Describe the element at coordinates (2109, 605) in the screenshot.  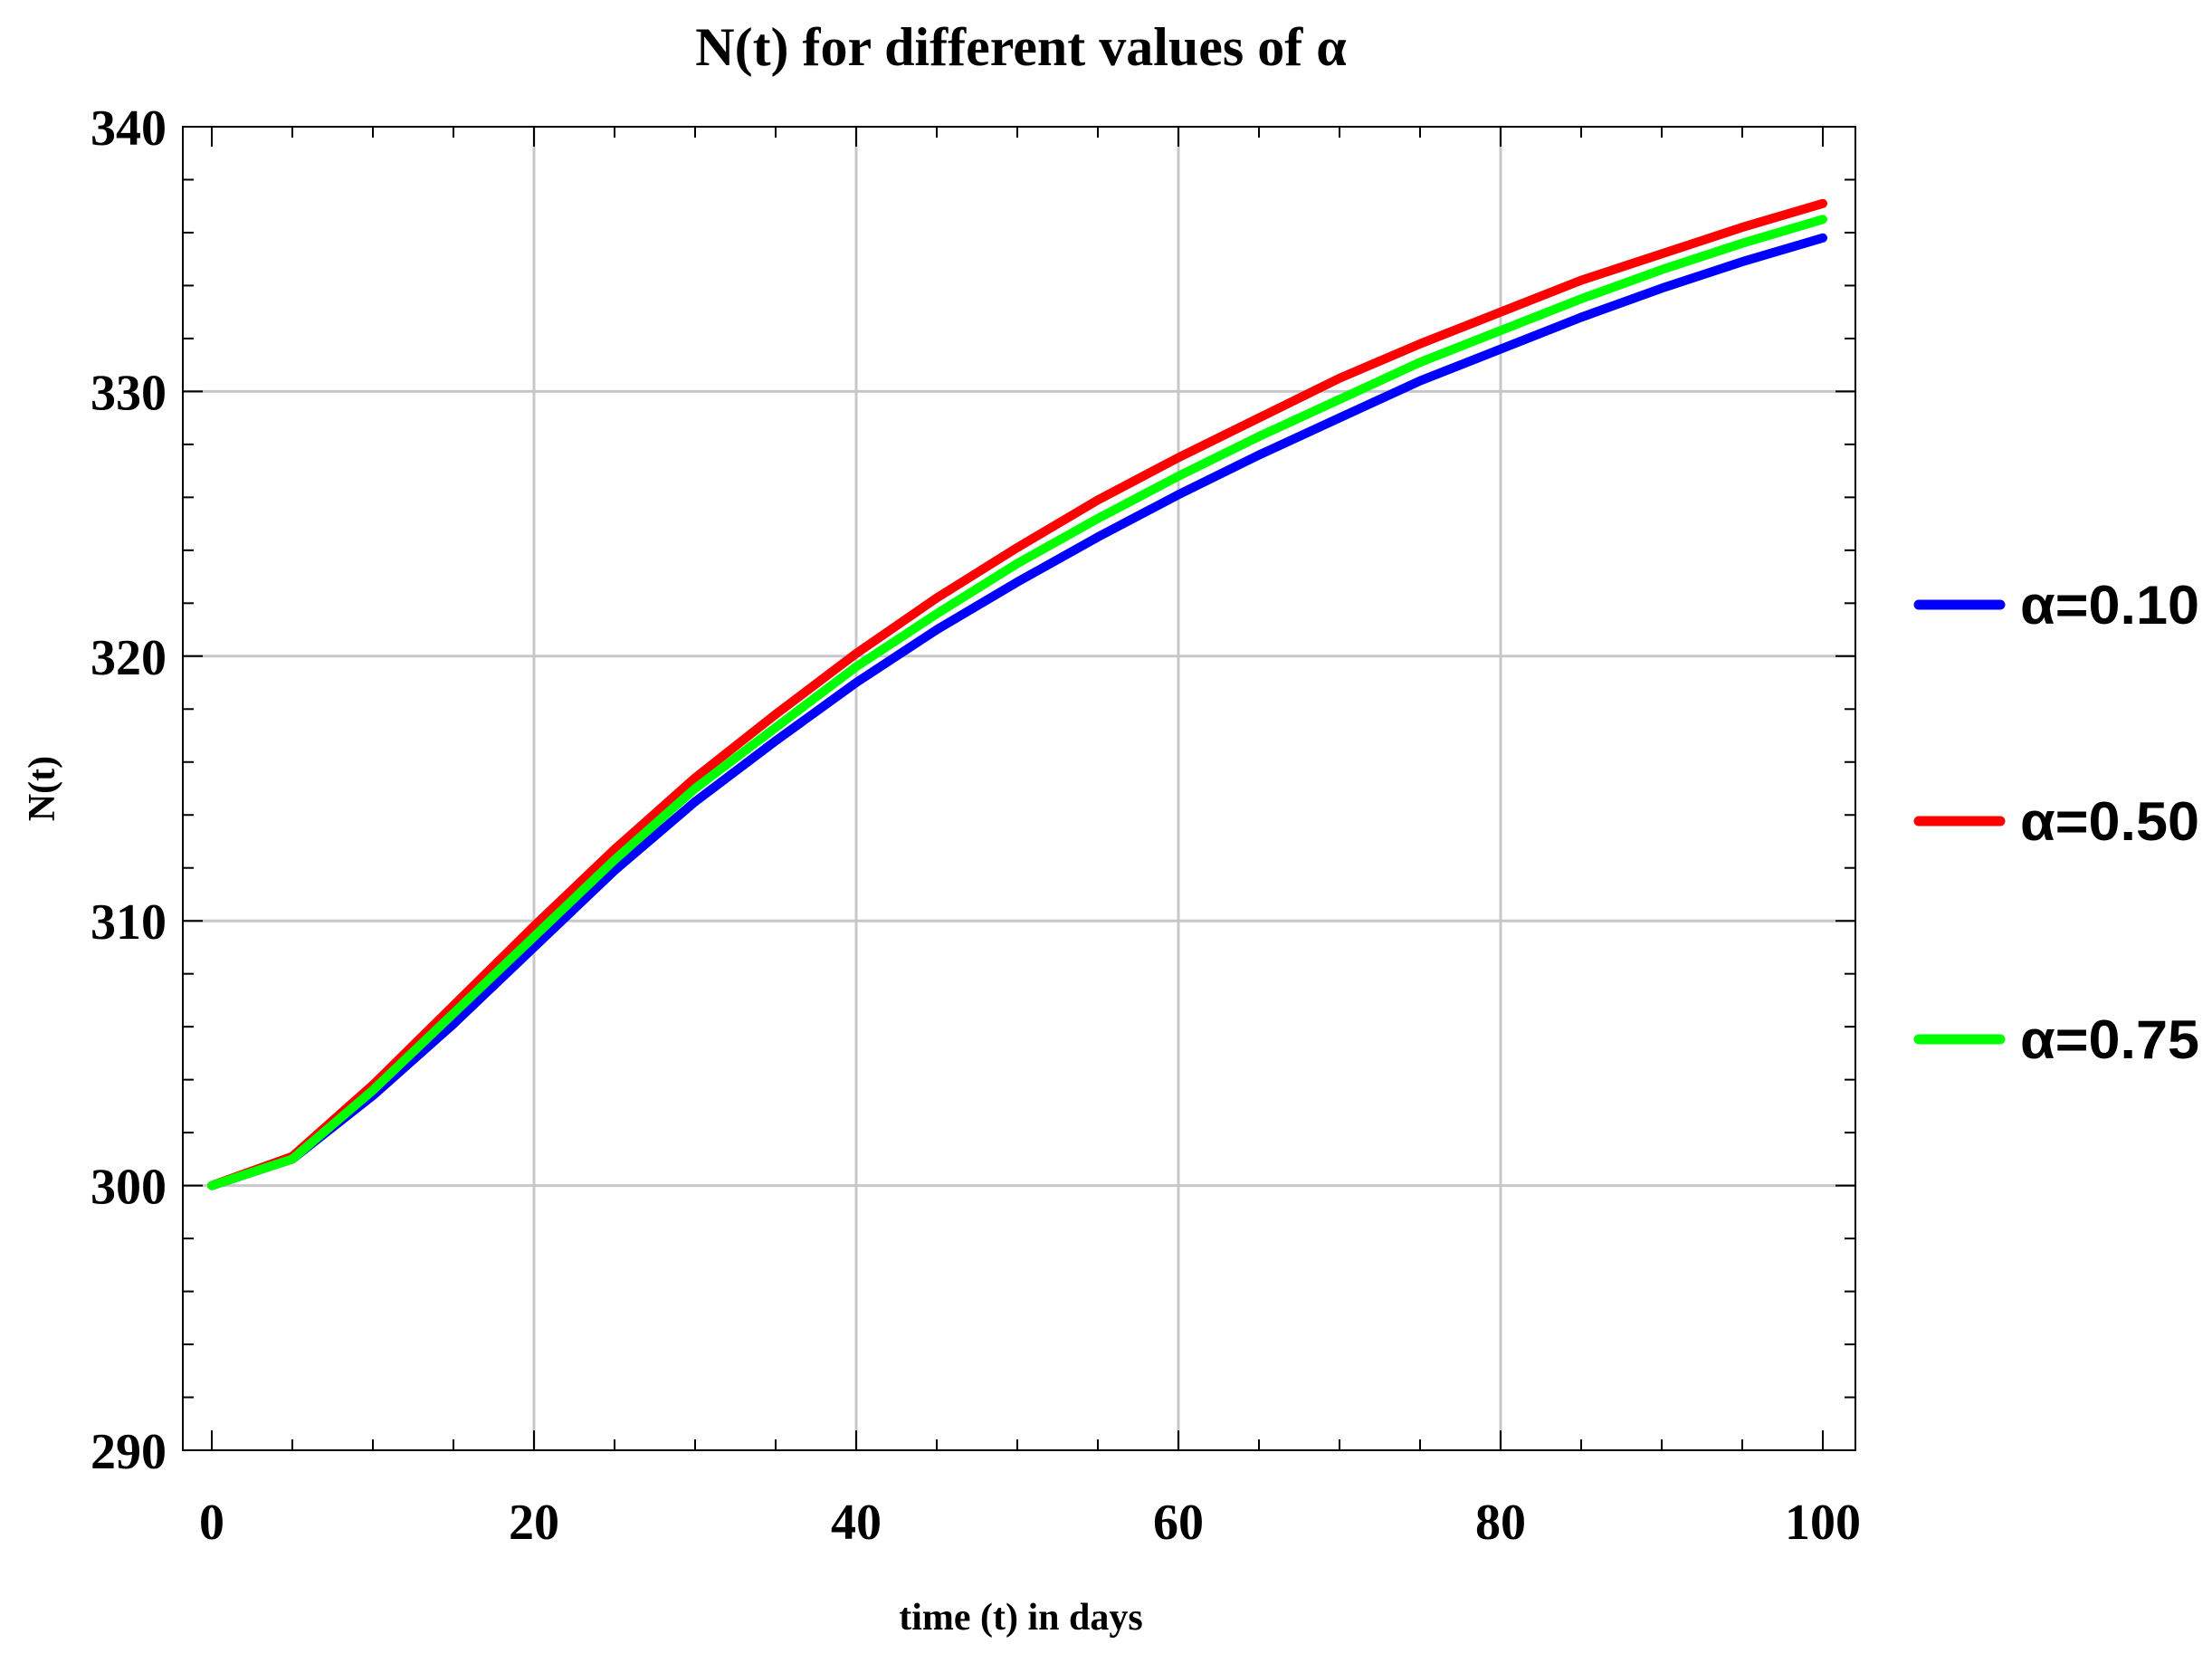
I see `legend-label-1: α=0.10` at that location.